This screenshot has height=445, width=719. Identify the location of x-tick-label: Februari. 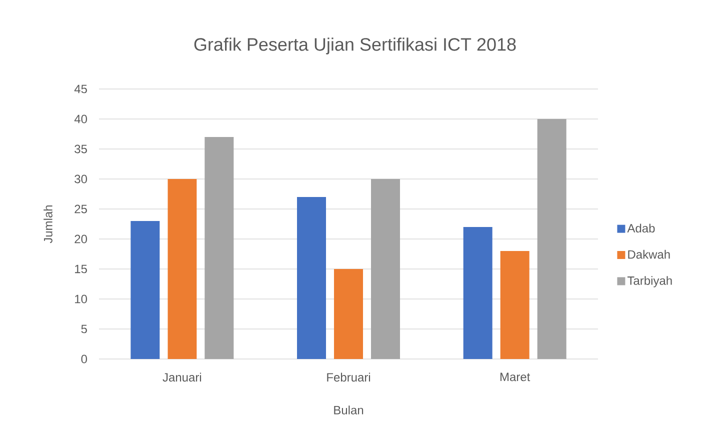
(348, 377).